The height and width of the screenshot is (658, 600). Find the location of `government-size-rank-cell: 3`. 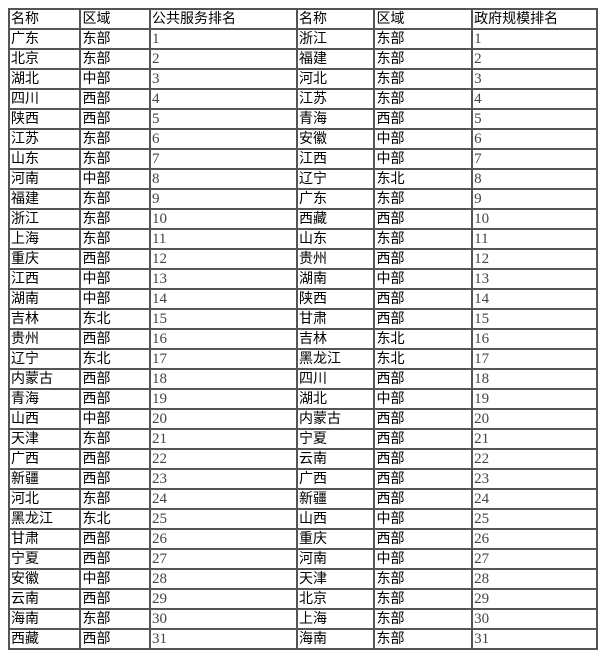

government-size-rank-cell: 3 is located at coordinates (534, 79).